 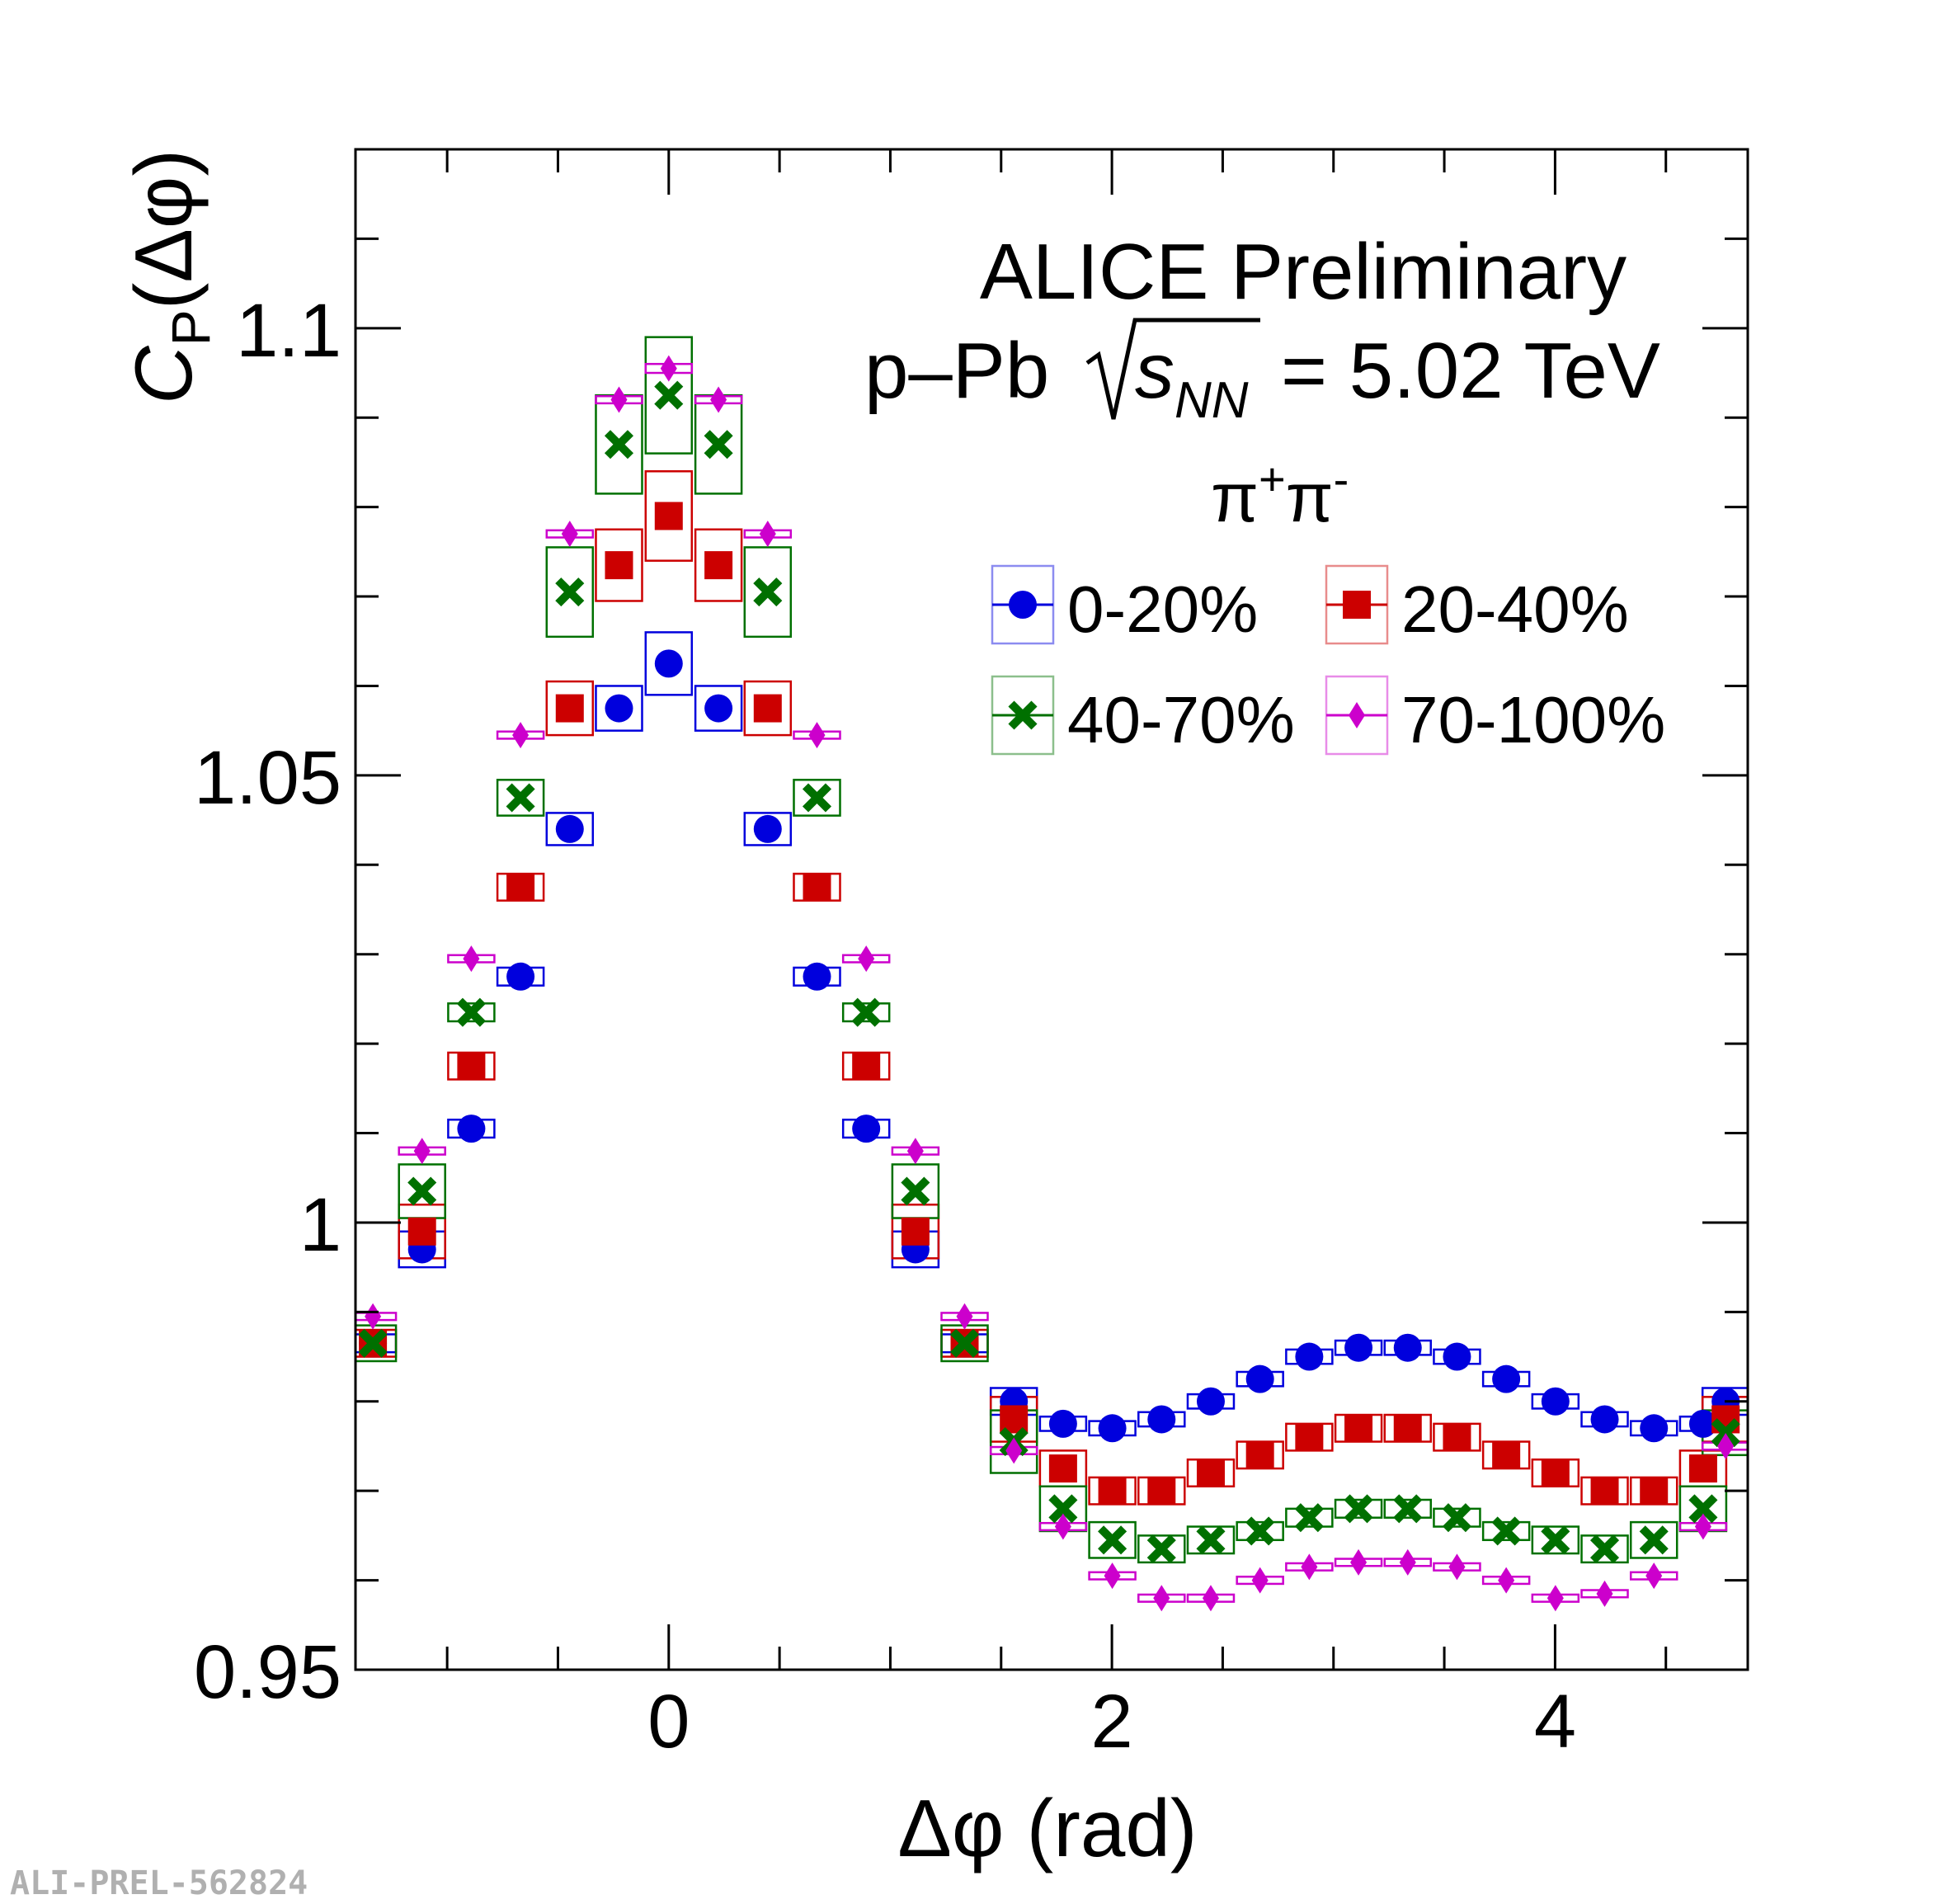 I want to click on y-tick-label: 1.05, so click(x=267, y=778).